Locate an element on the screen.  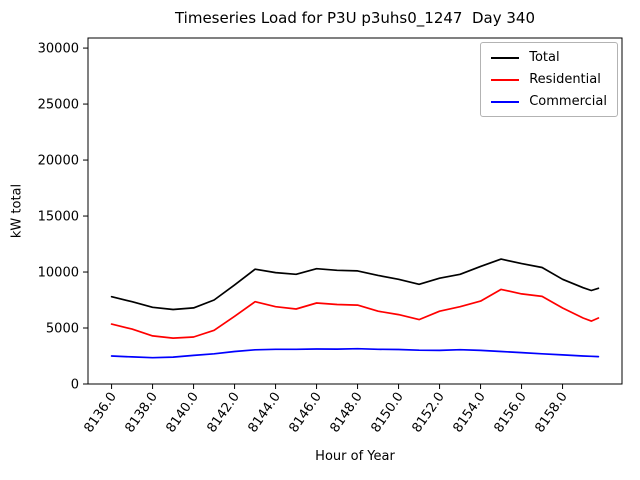
y-axis-label: kW total is located at coordinates (17, 211).